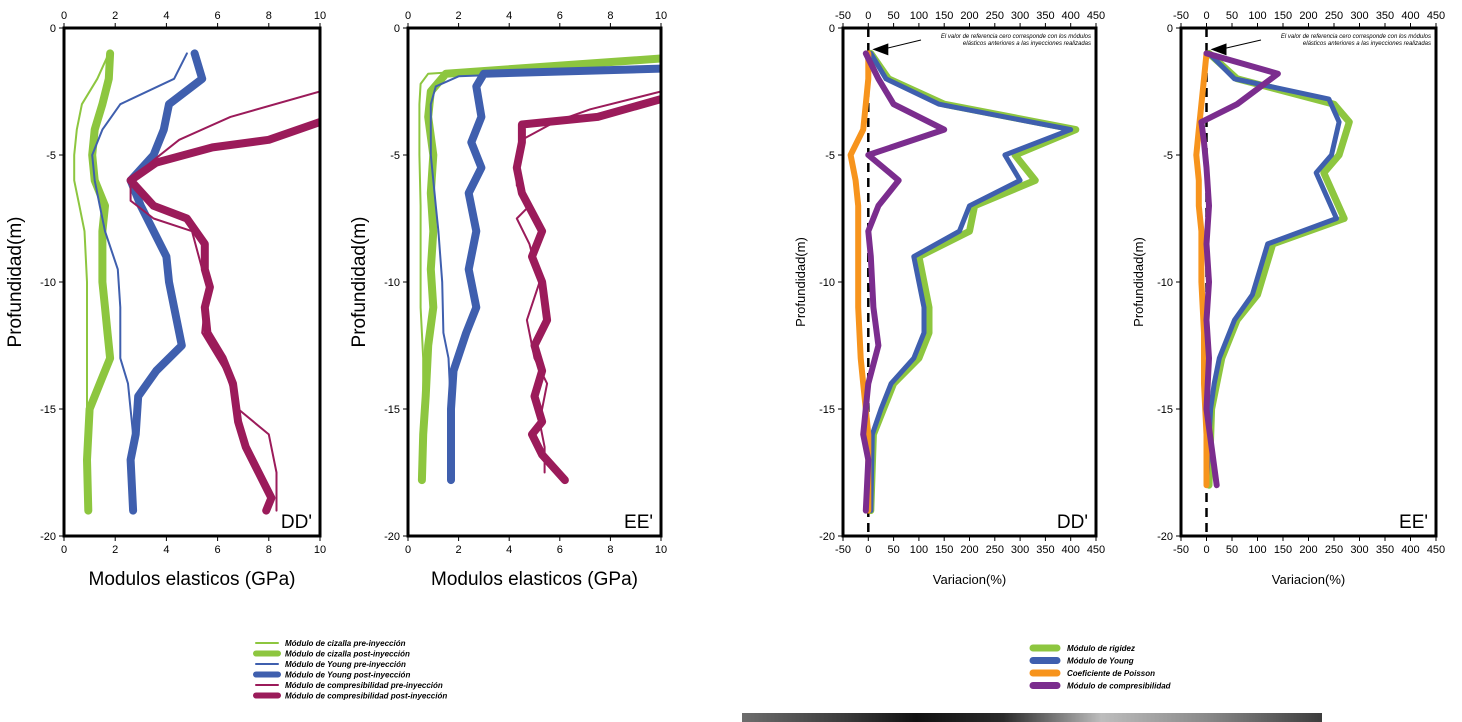 Image resolution: width=1462 pixels, height=722 pixels. Describe the element at coordinates (995, 16) in the screenshot. I see `x-tick-label-top: 250` at that location.